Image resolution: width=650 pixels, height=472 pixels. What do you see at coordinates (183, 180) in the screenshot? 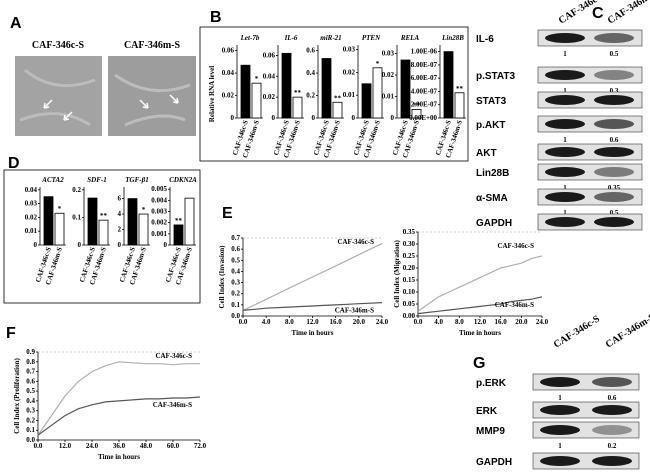
I see `chart-title: CDKN2A` at bounding box center [183, 180].